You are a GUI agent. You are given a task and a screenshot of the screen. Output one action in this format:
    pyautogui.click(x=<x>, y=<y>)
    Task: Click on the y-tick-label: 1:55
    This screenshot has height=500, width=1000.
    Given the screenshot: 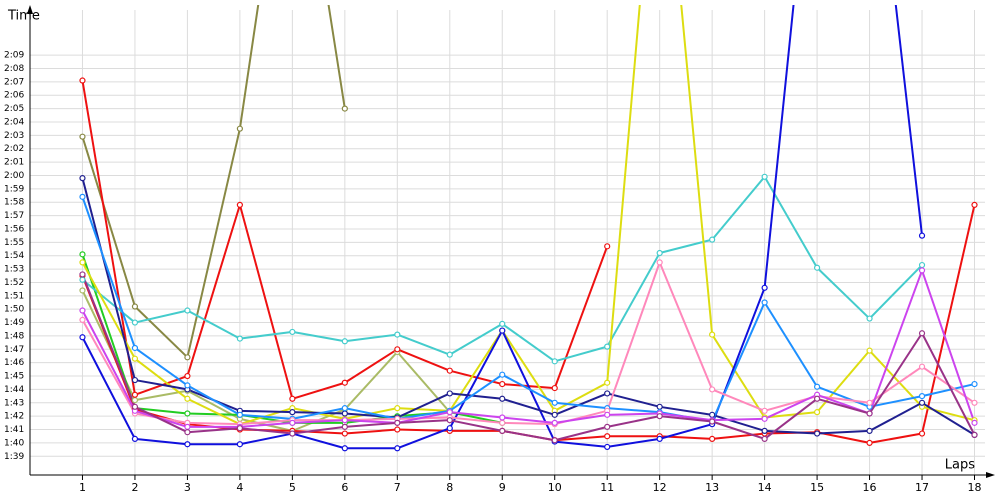 What is the action you would take?
    pyautogui.click(x=14, y=243)
    